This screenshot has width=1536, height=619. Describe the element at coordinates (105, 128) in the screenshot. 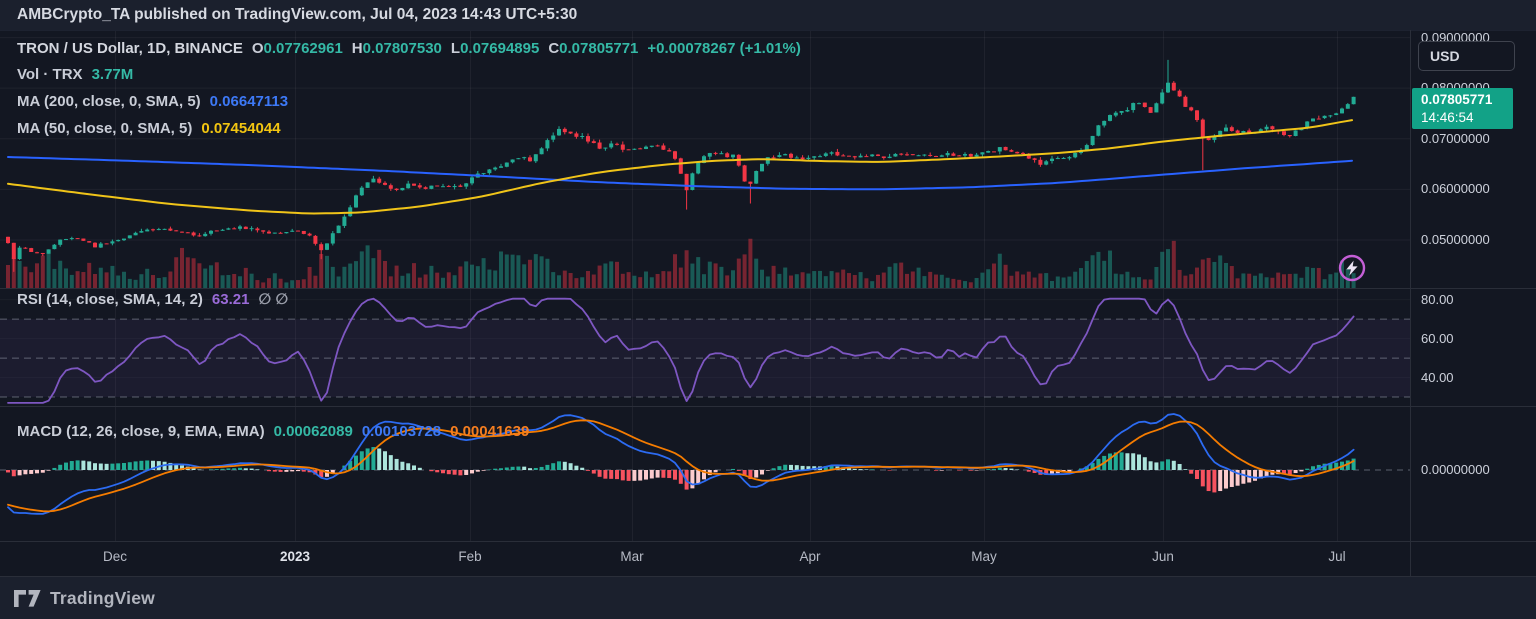

I see `ma50-label: MA (50, close, 0, SMA, 5)` at that location.